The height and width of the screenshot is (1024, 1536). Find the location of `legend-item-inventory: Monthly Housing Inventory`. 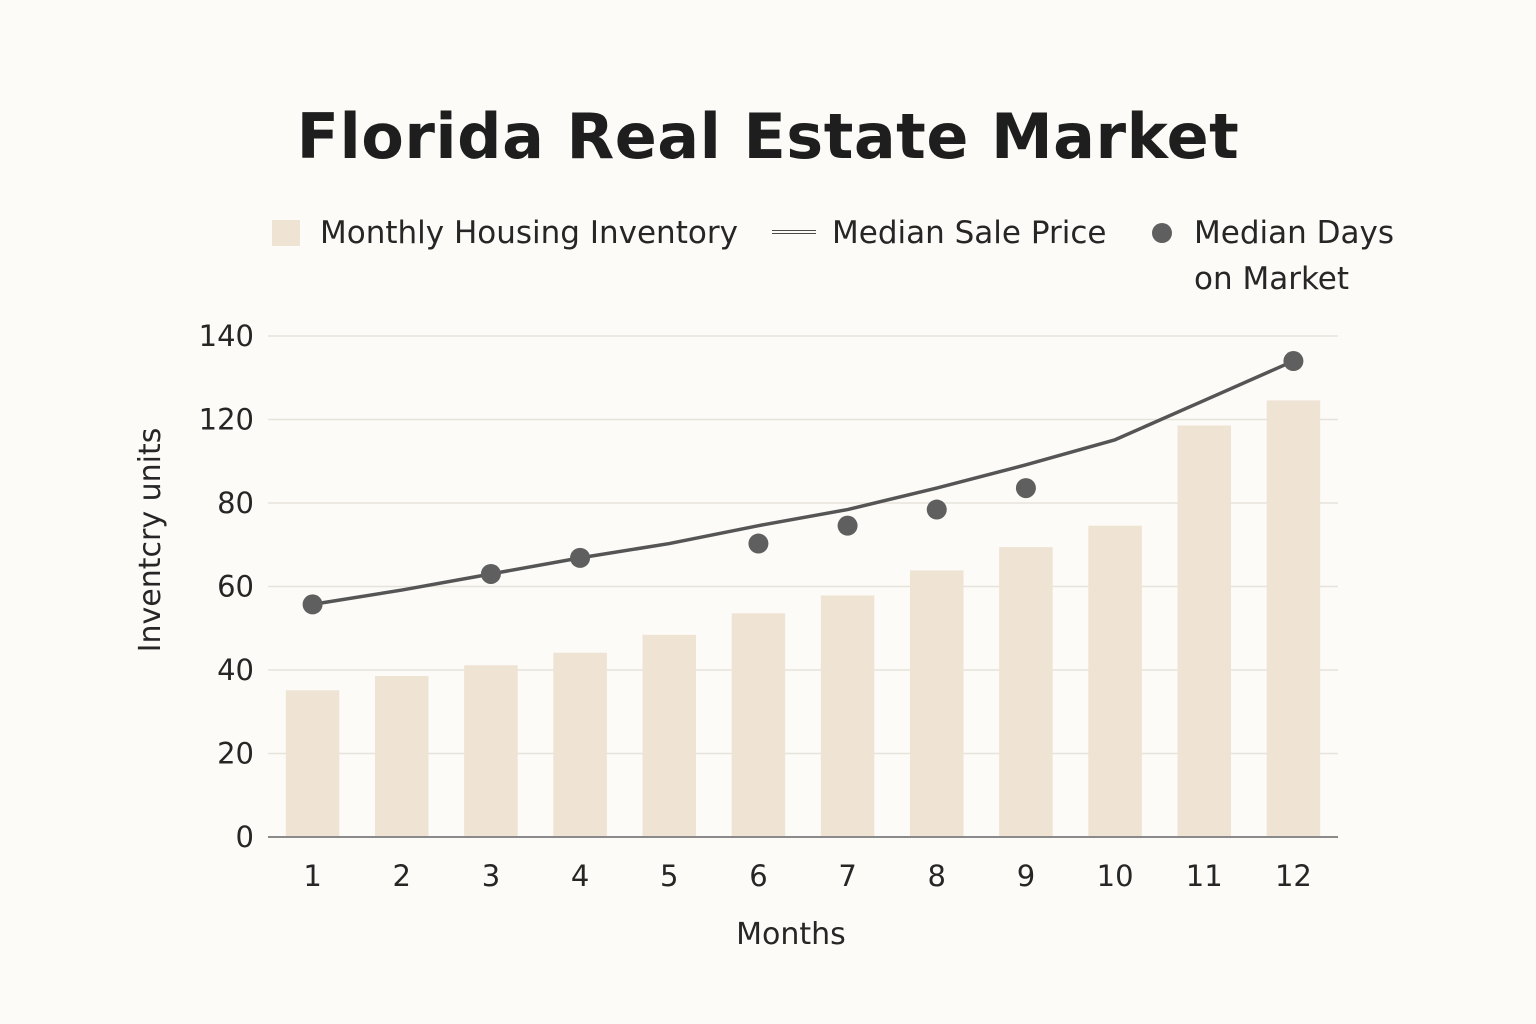

legend-item-inventory: Monthly Housing Inventory is located at coordinates (505, 233).